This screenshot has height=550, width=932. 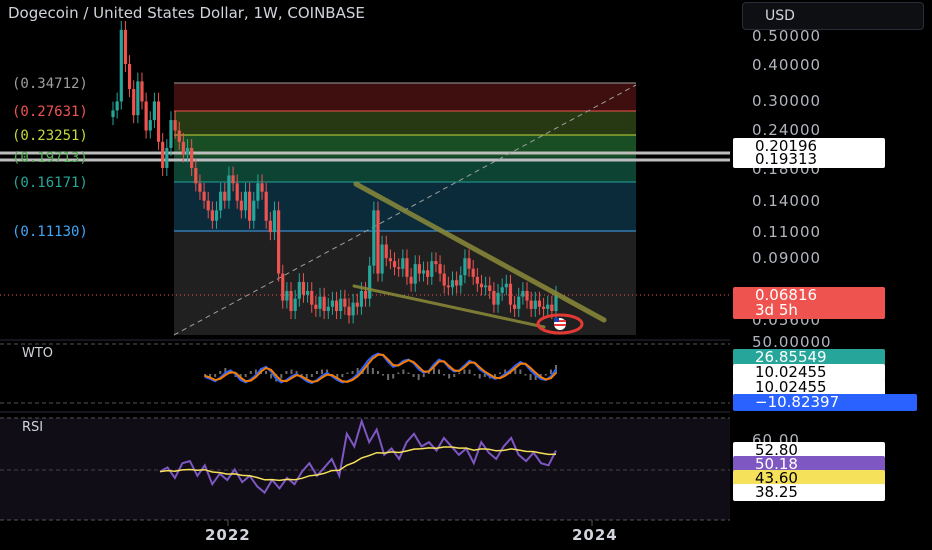 I want to click on rsi-ma-line, so click(x=358, y=464).